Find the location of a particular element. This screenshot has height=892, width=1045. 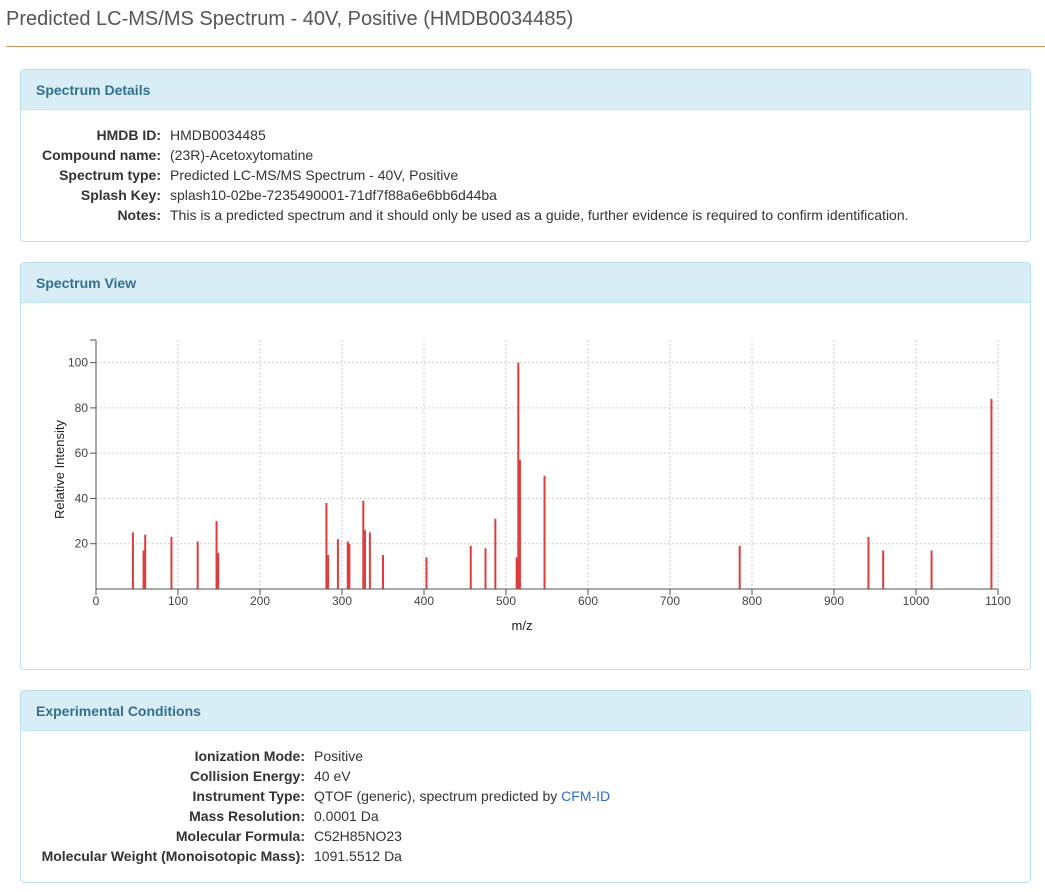

molecular-formula-label: Molecular Formula: is located at coordinates (240, 836).